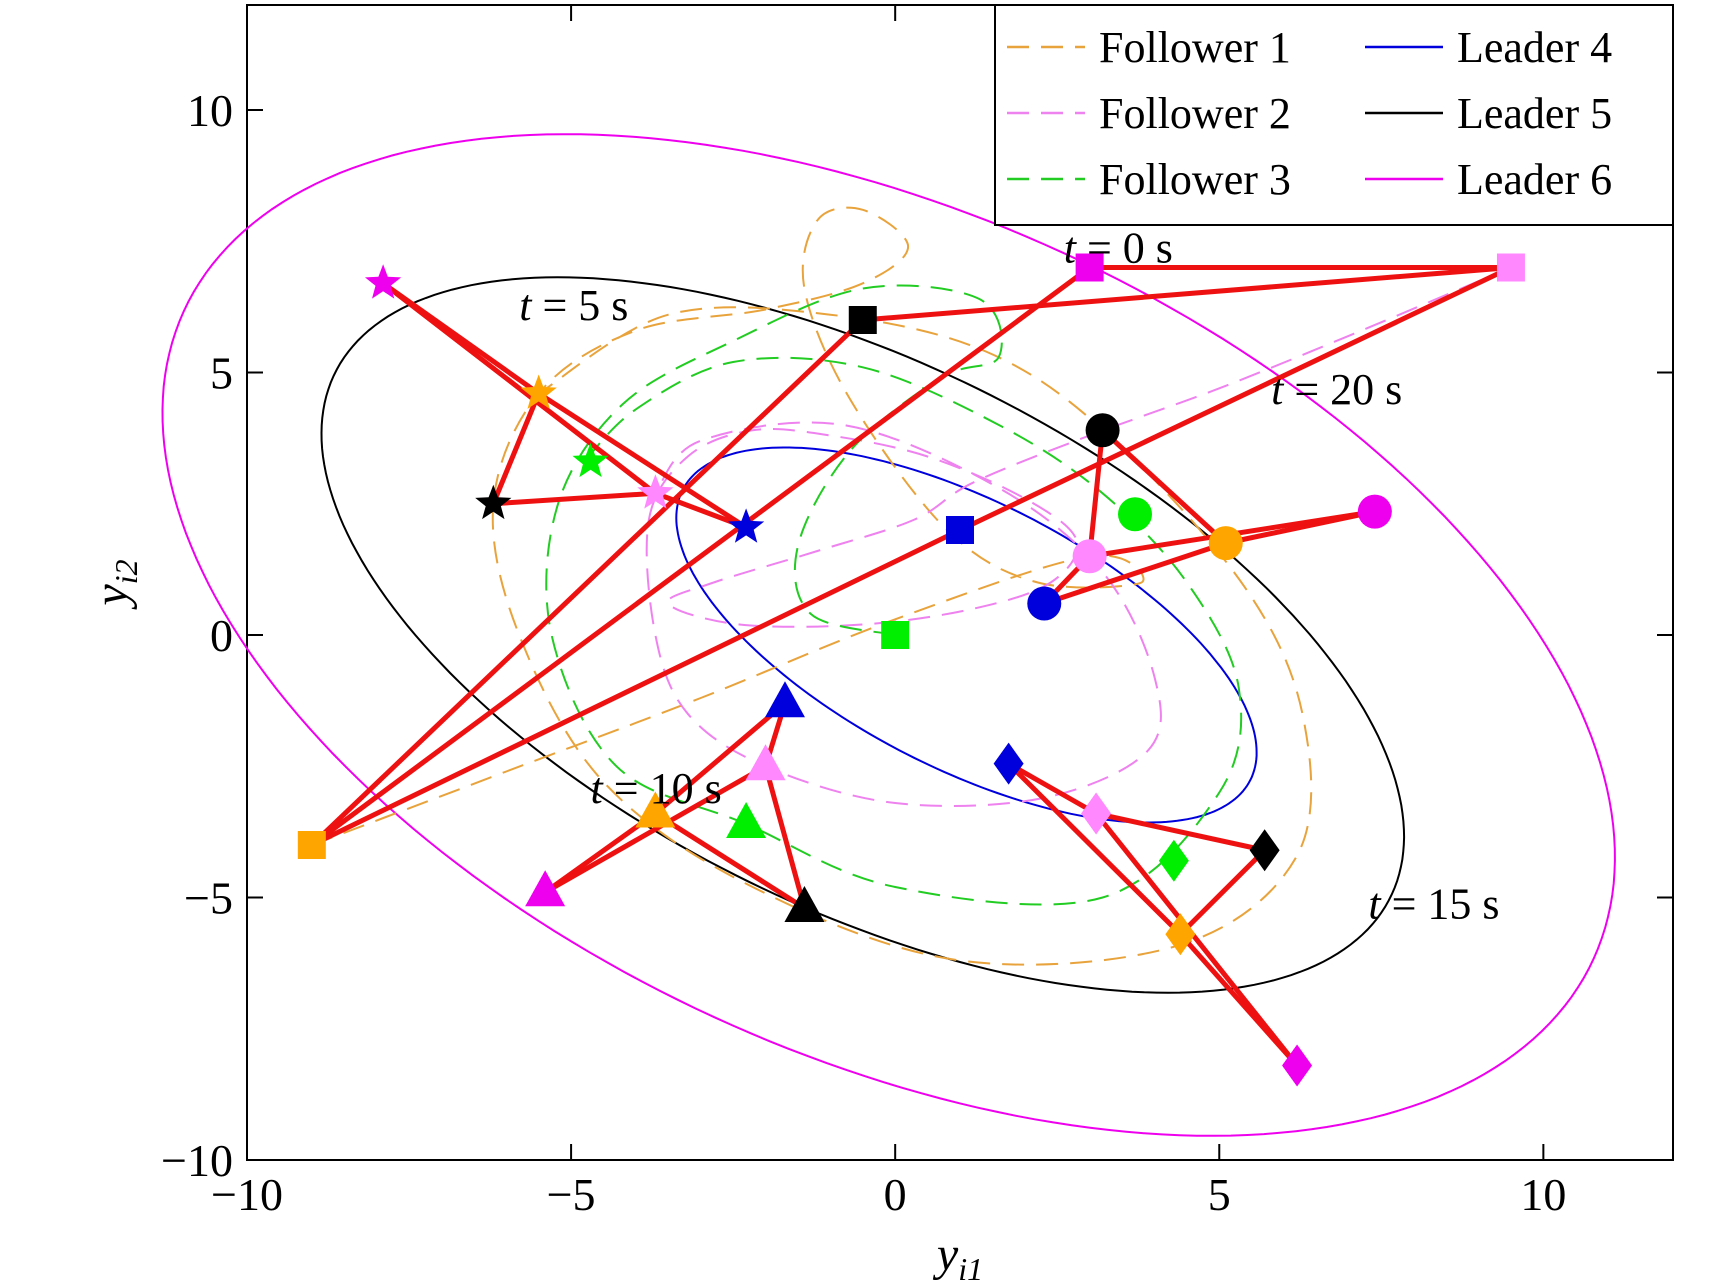 This screenshot has height=1283, width=1732. I want to click on x-axis-label: yi1, so click(957, 1255).